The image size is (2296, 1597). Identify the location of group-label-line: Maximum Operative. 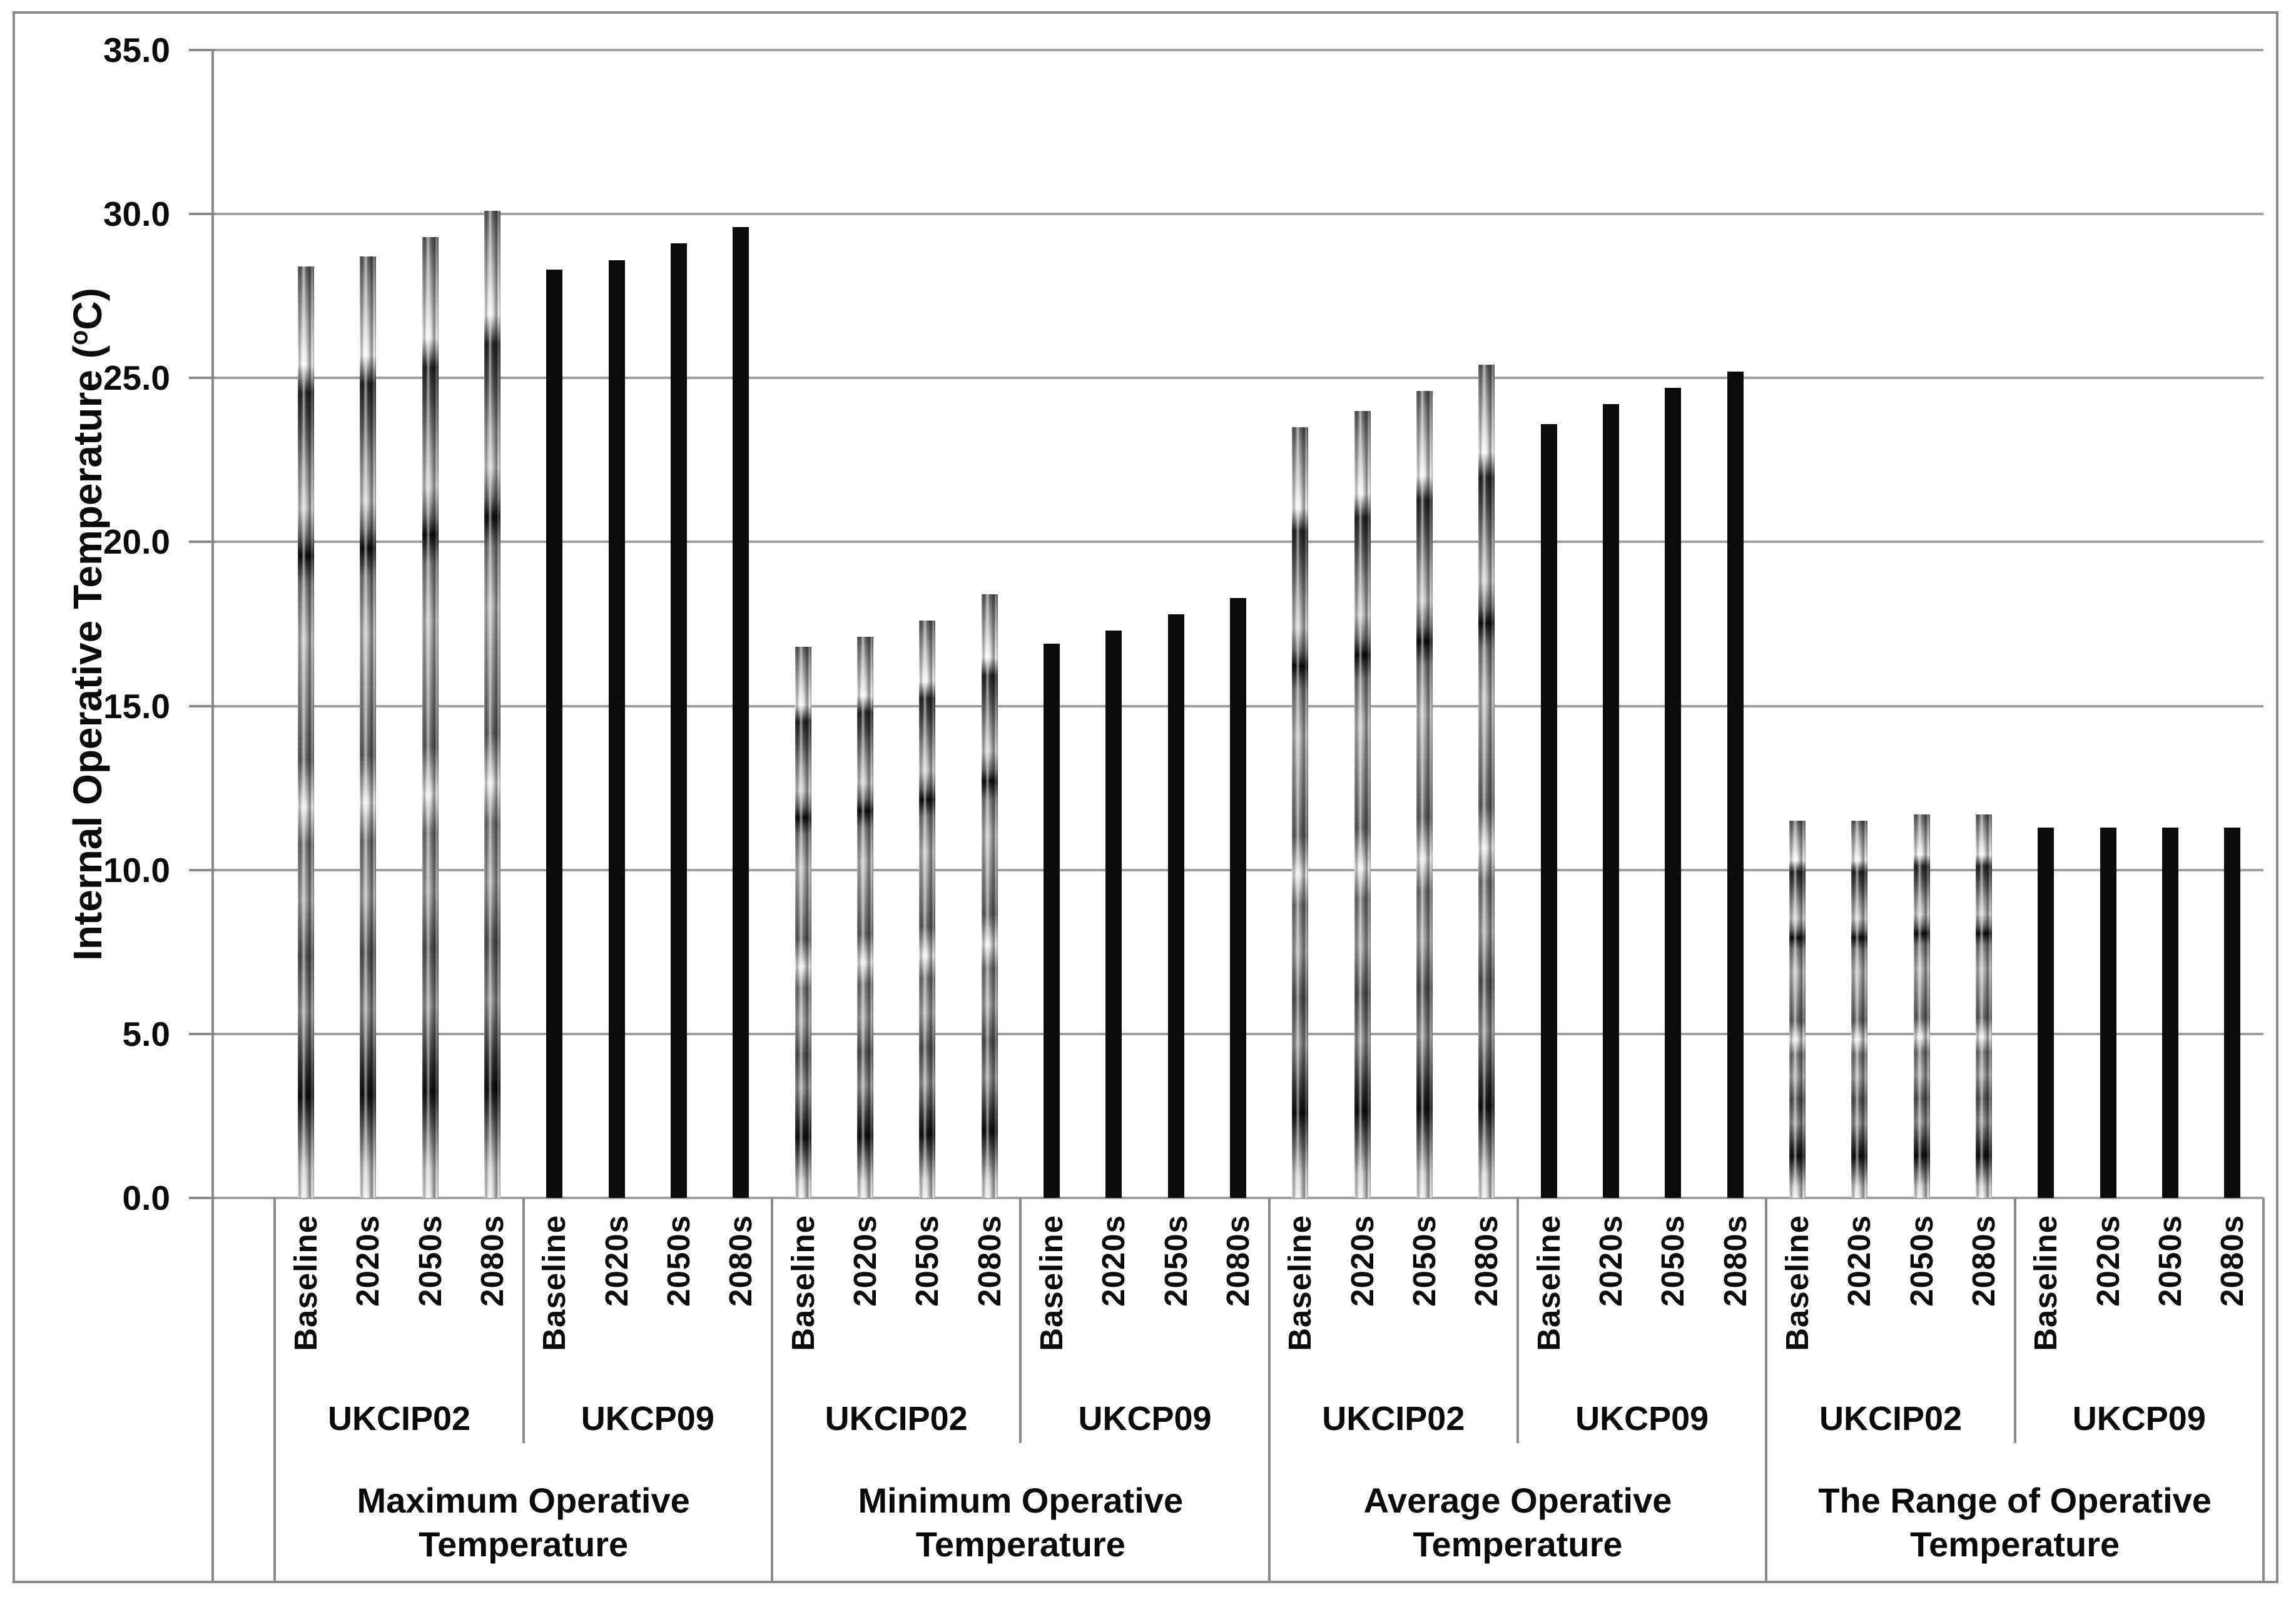
(523, 1501).